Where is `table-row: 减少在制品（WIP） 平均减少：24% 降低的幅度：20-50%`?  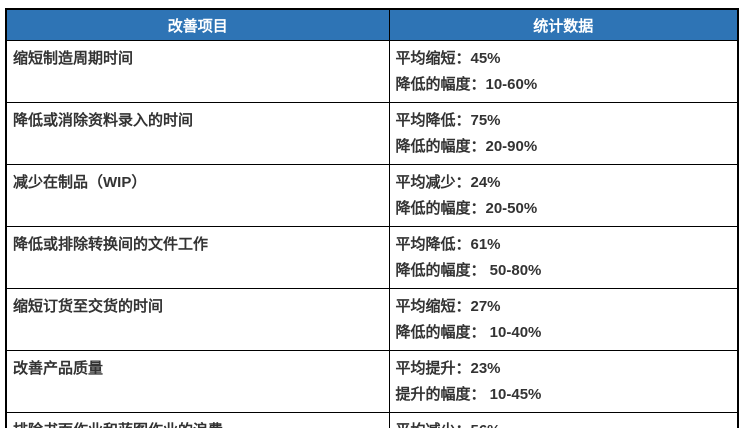
table-row: 减少在制品（WIP） 平均减少：24% 降低的幅度：20-50% is located at coordinates (372, 195).